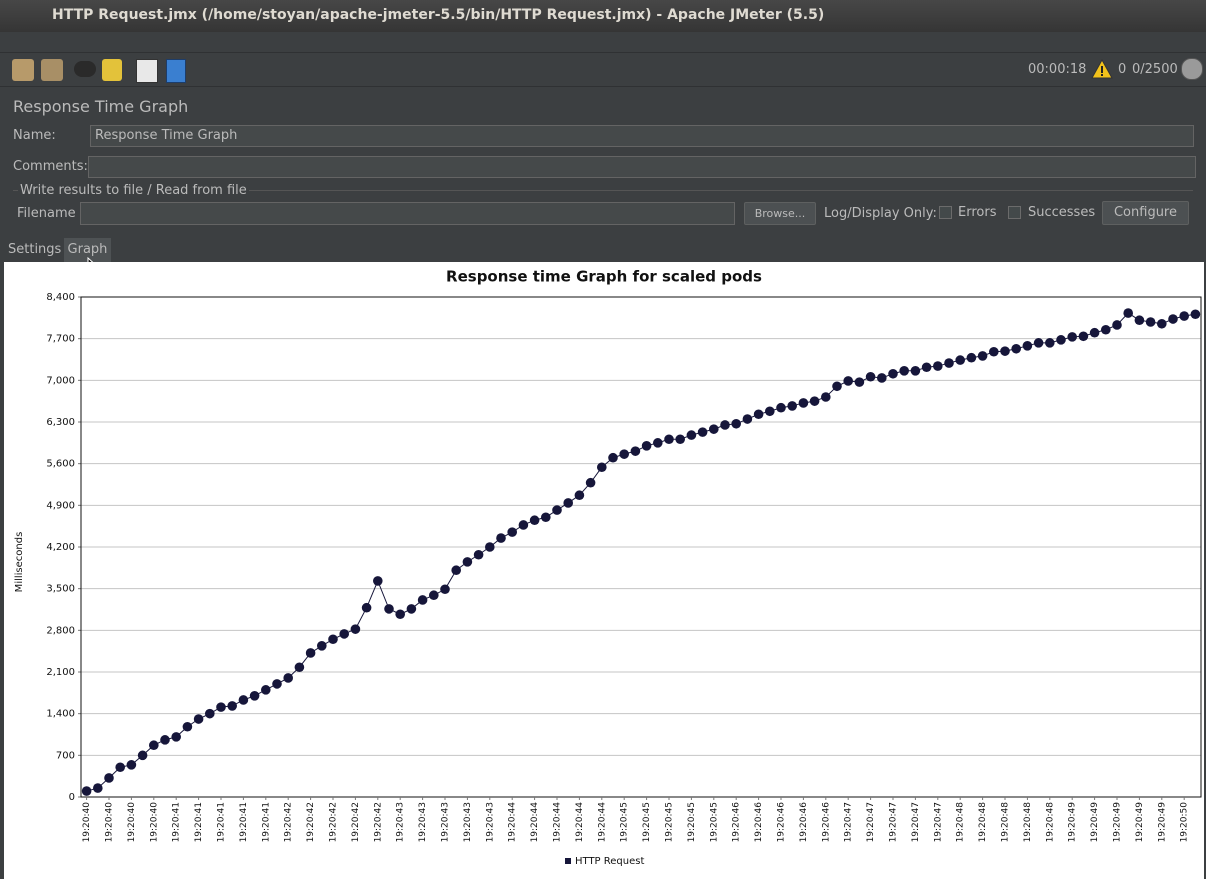 The image size is (1206, 879). Describe the element at coordinates (50, 166) in the screenshot. I see `comments-label: Comments:` at that location.